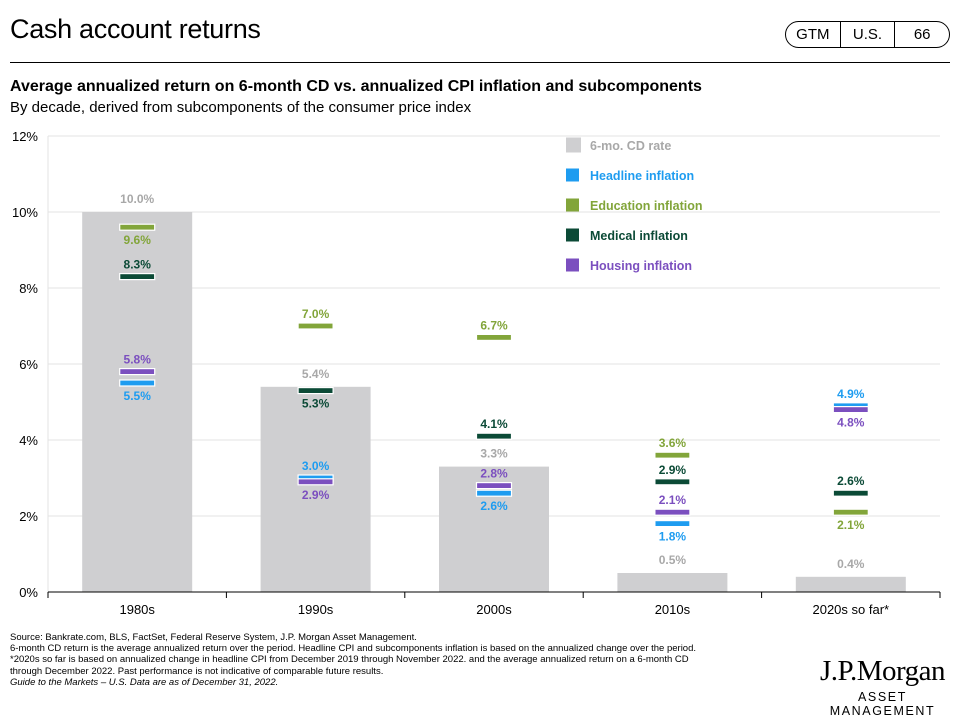  I want to click on logo-subtitle: ASSET MANAGEMENT, so click(882, 704).